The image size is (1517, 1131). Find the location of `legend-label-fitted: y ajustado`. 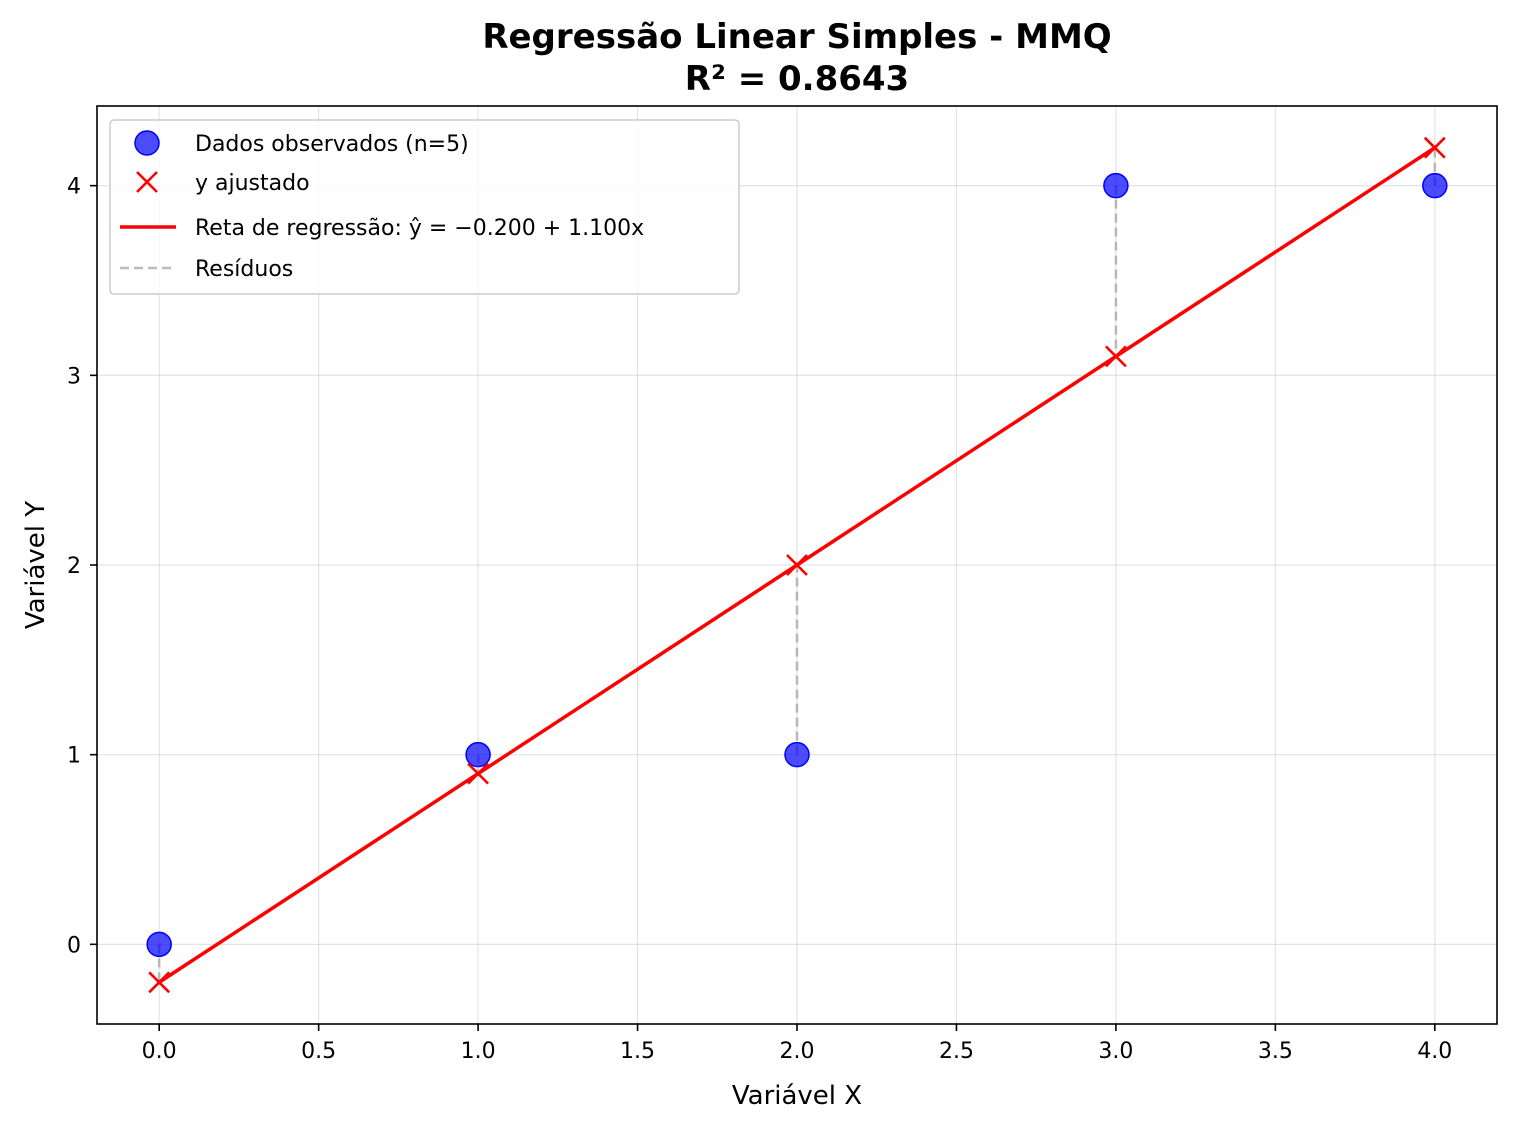

legend-label-fitted: y ajustado is located at coordinates (252, 183).